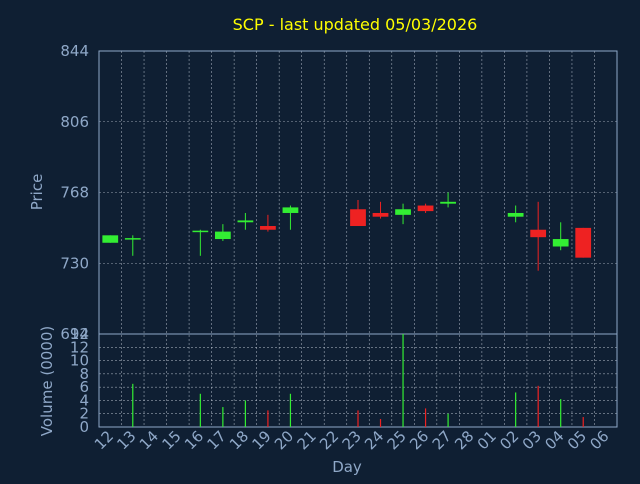 This screenshot has height=484, width=640. Describe the element at coordinates (84, 414) in the screenshot. I see `volume-tick-label: 2` at that location.